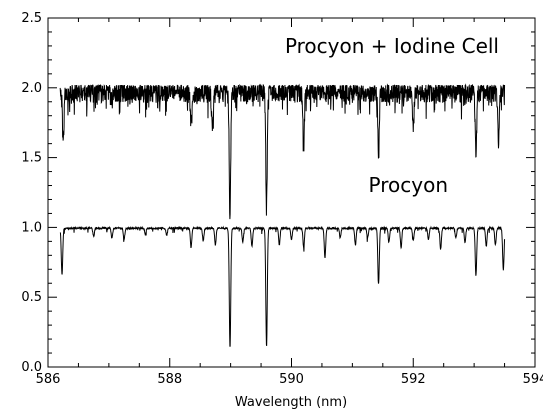 The image size is (543, 412). What do you see at coordinates (392, 46) in the screenshot?
I see `annotation-procyon-iodine: Procyon + Iodine Cell` at bounding box center [392, 46].